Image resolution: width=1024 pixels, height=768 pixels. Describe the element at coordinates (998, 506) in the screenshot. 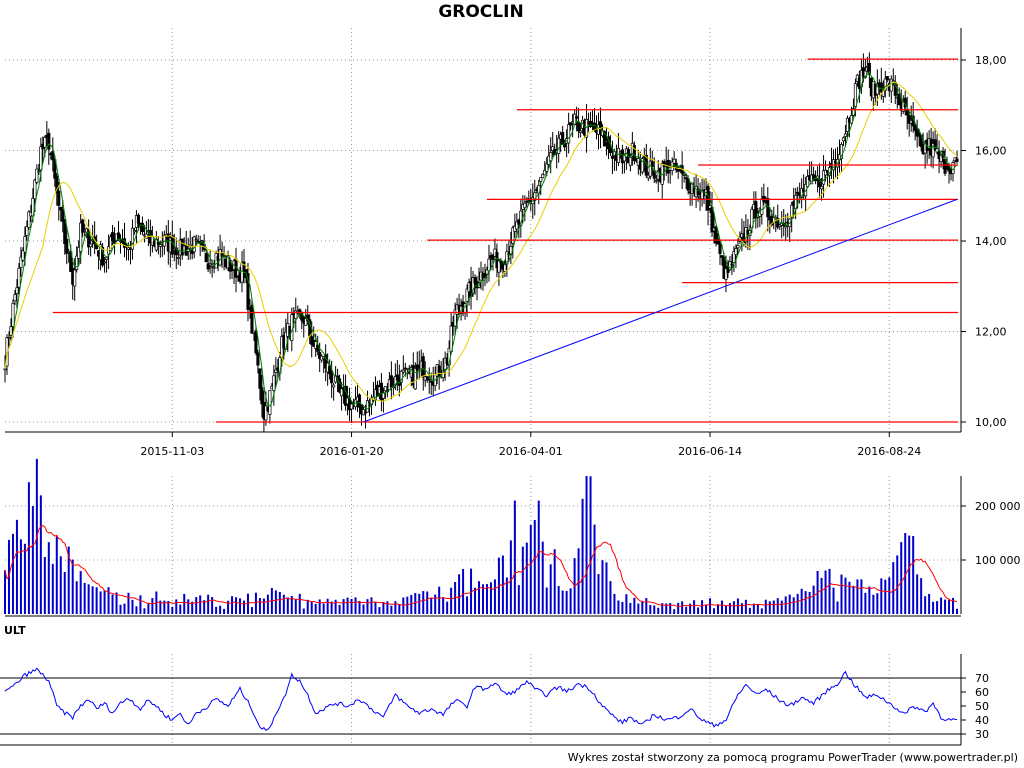

I see `volume-y-tick-label: 200 000` at that location.